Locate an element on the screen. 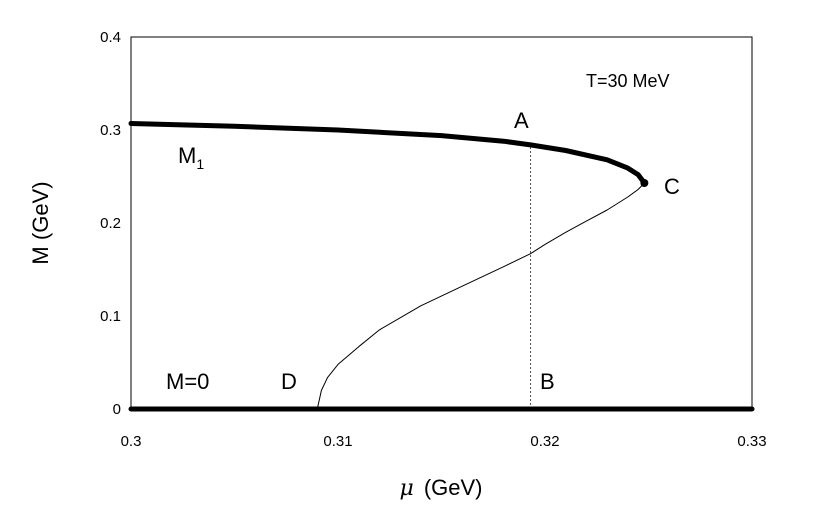 This screenshot has height=517, width=830. point-a-label: A is located at coordinates (521, 120).